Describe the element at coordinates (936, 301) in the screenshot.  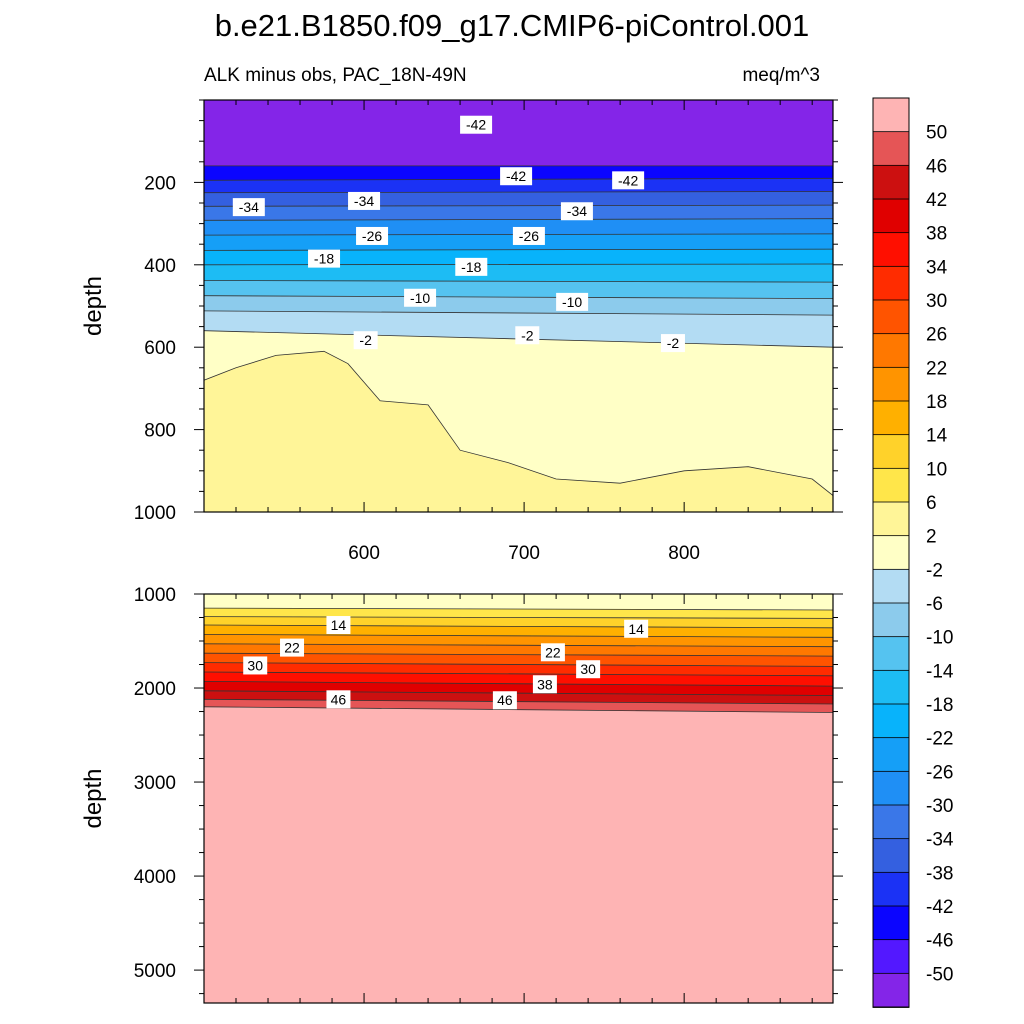
I see `colorbar-label-30: 30` at that location.